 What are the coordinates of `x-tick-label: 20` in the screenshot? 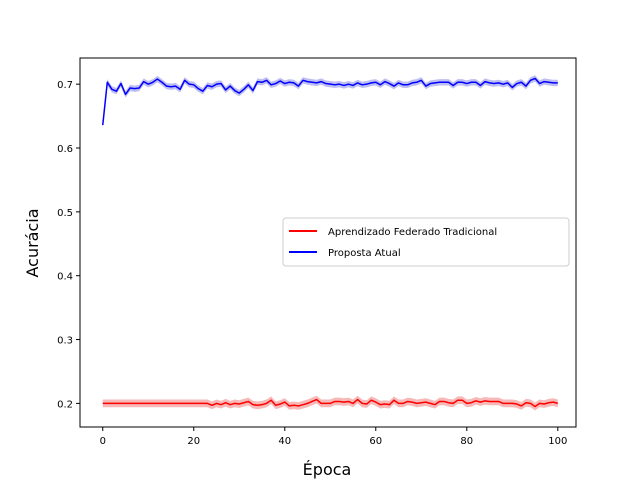 It's located at (193, 441).